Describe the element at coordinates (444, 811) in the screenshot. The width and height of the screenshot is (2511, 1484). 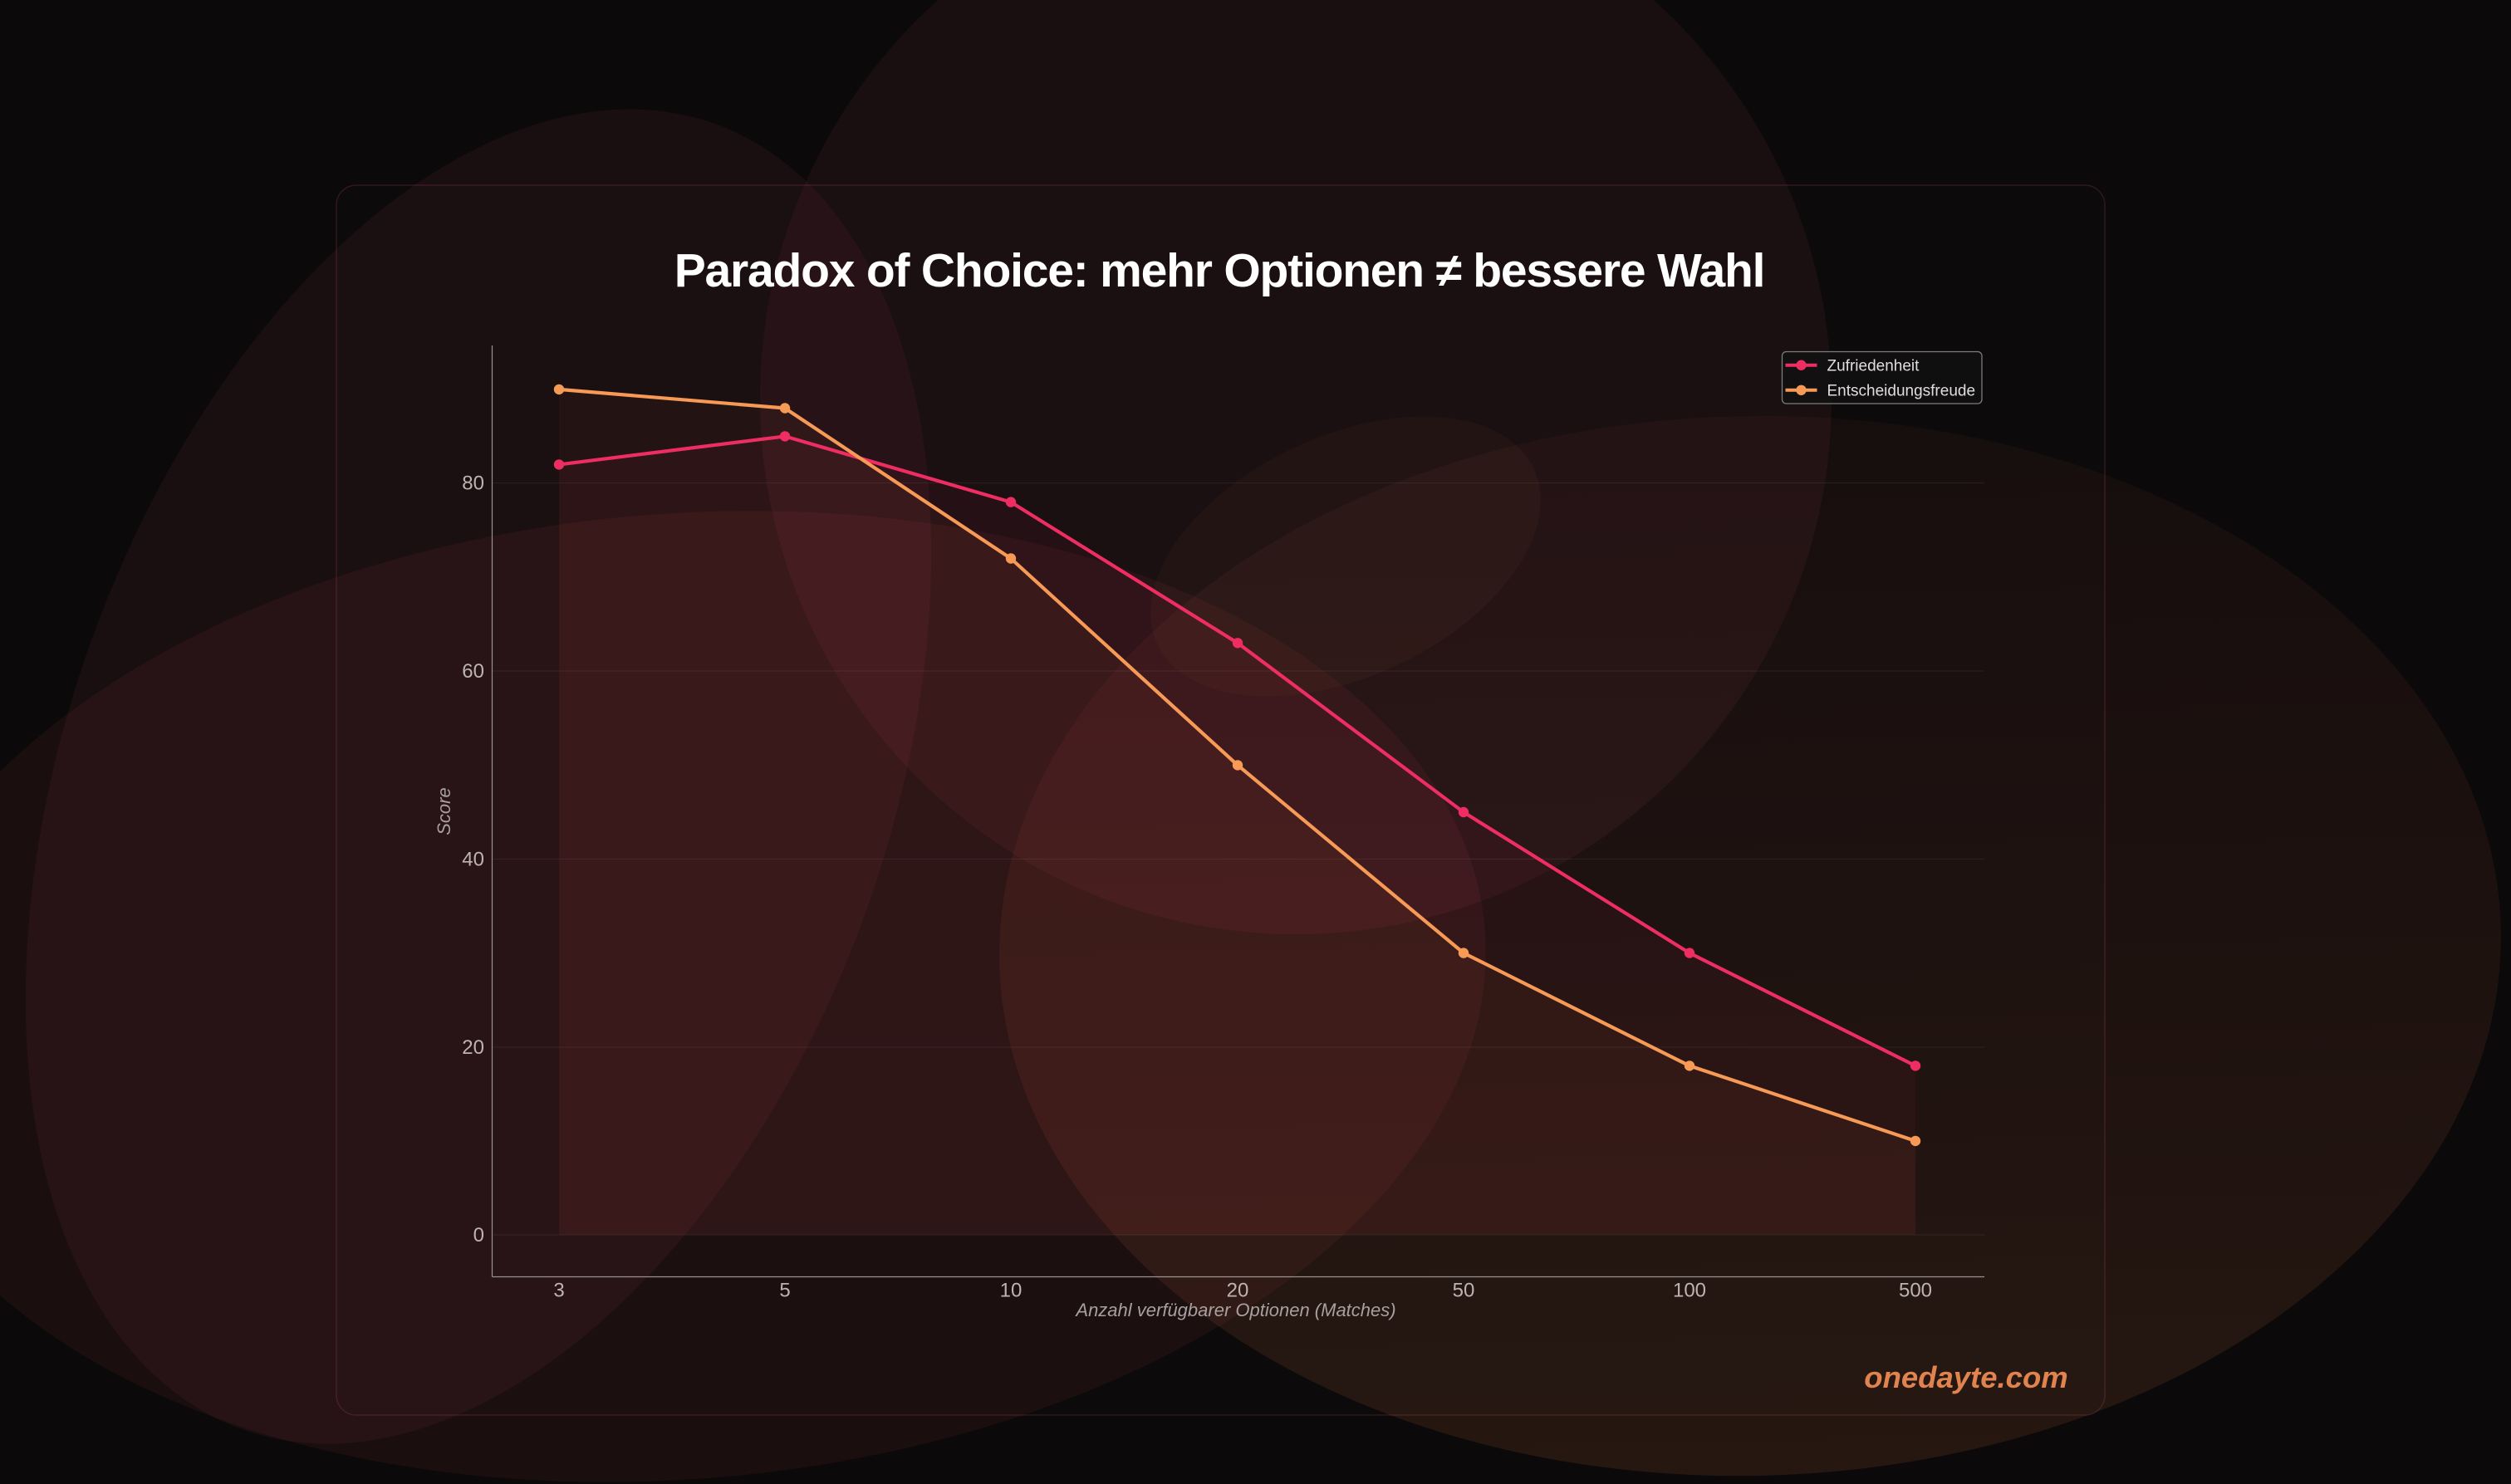
I see `svg-text: Score` at that location.